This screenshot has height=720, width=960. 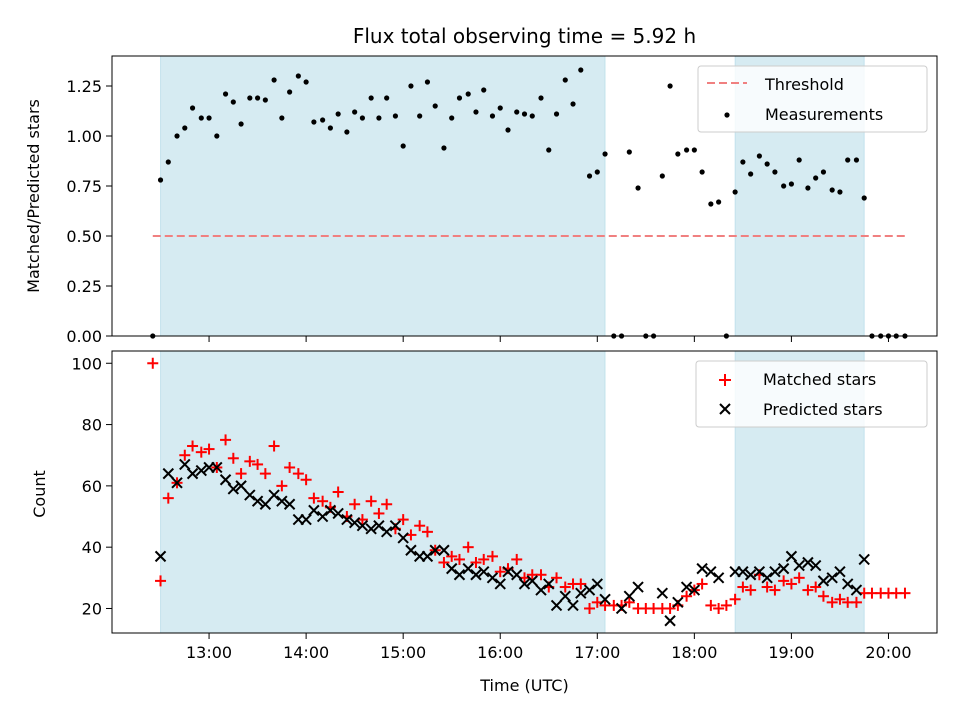 What do you see at coordinates (306, 652) in the screenshot?
I see `x-tick-label: 14:00` at bounding box center [306, 652].